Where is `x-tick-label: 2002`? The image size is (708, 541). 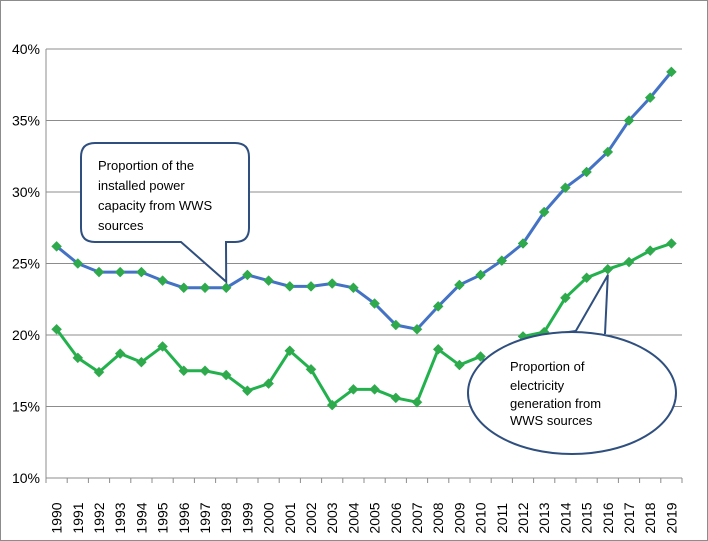
x-tick-label: 2002 is located at coordinates (311, 517).